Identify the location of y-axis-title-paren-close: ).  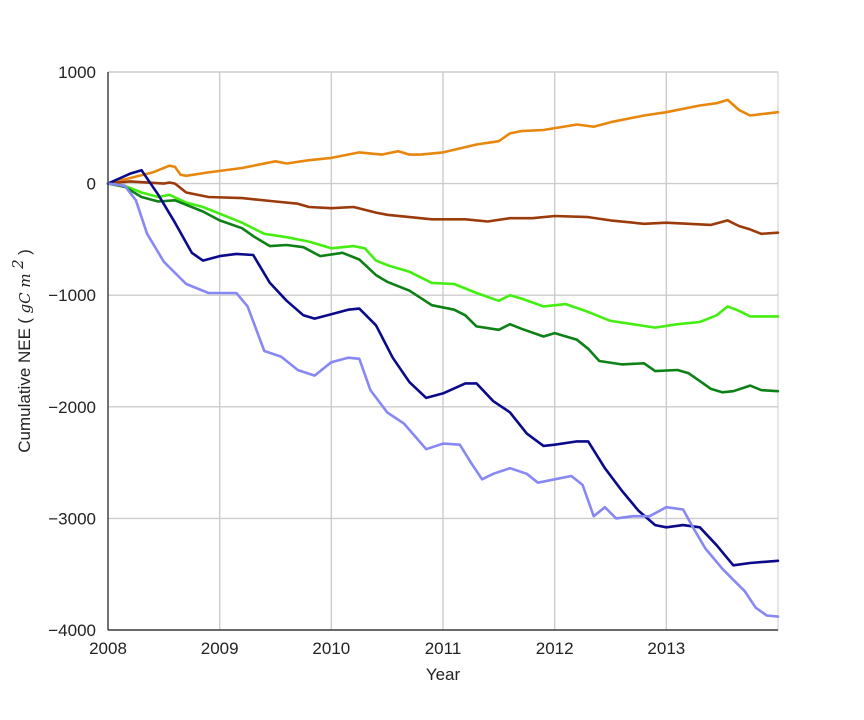
(24, 252).